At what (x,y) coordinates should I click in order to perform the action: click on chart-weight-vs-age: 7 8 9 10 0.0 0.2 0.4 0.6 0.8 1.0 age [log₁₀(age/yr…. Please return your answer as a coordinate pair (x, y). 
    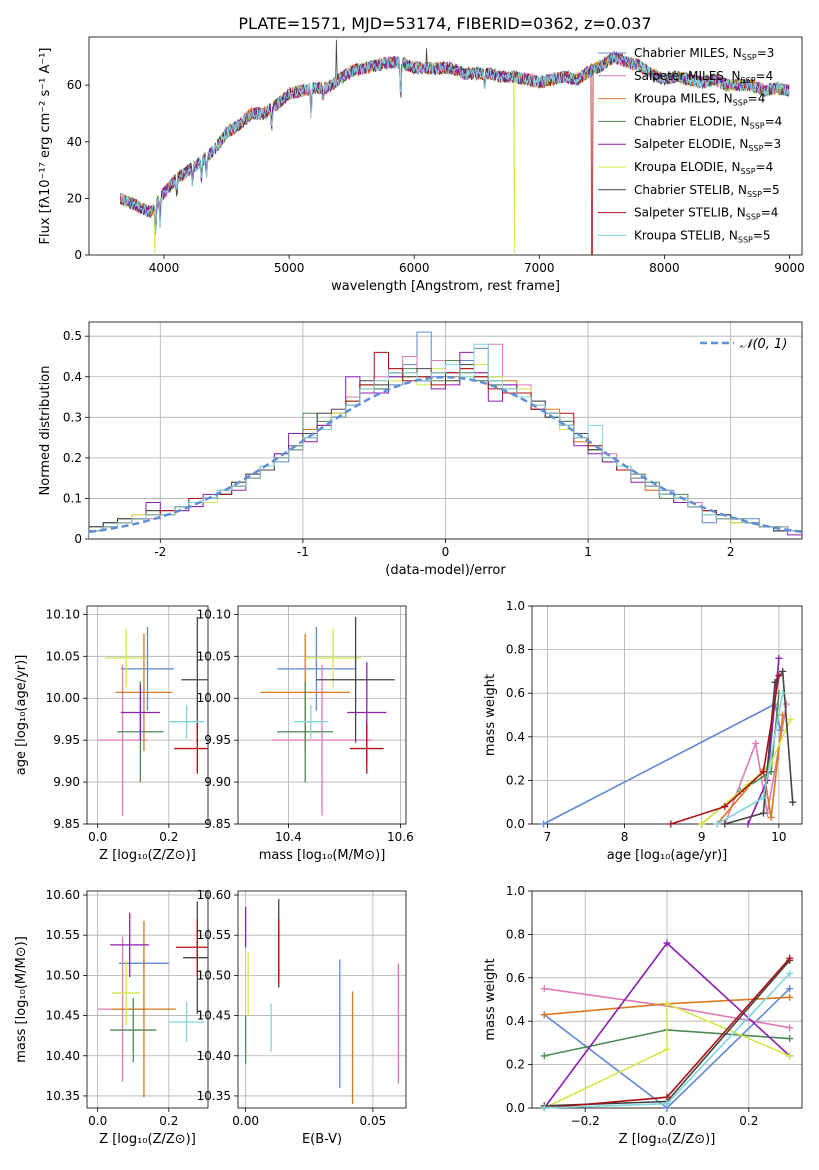
    Looking at the image, I should click on (643, 731).